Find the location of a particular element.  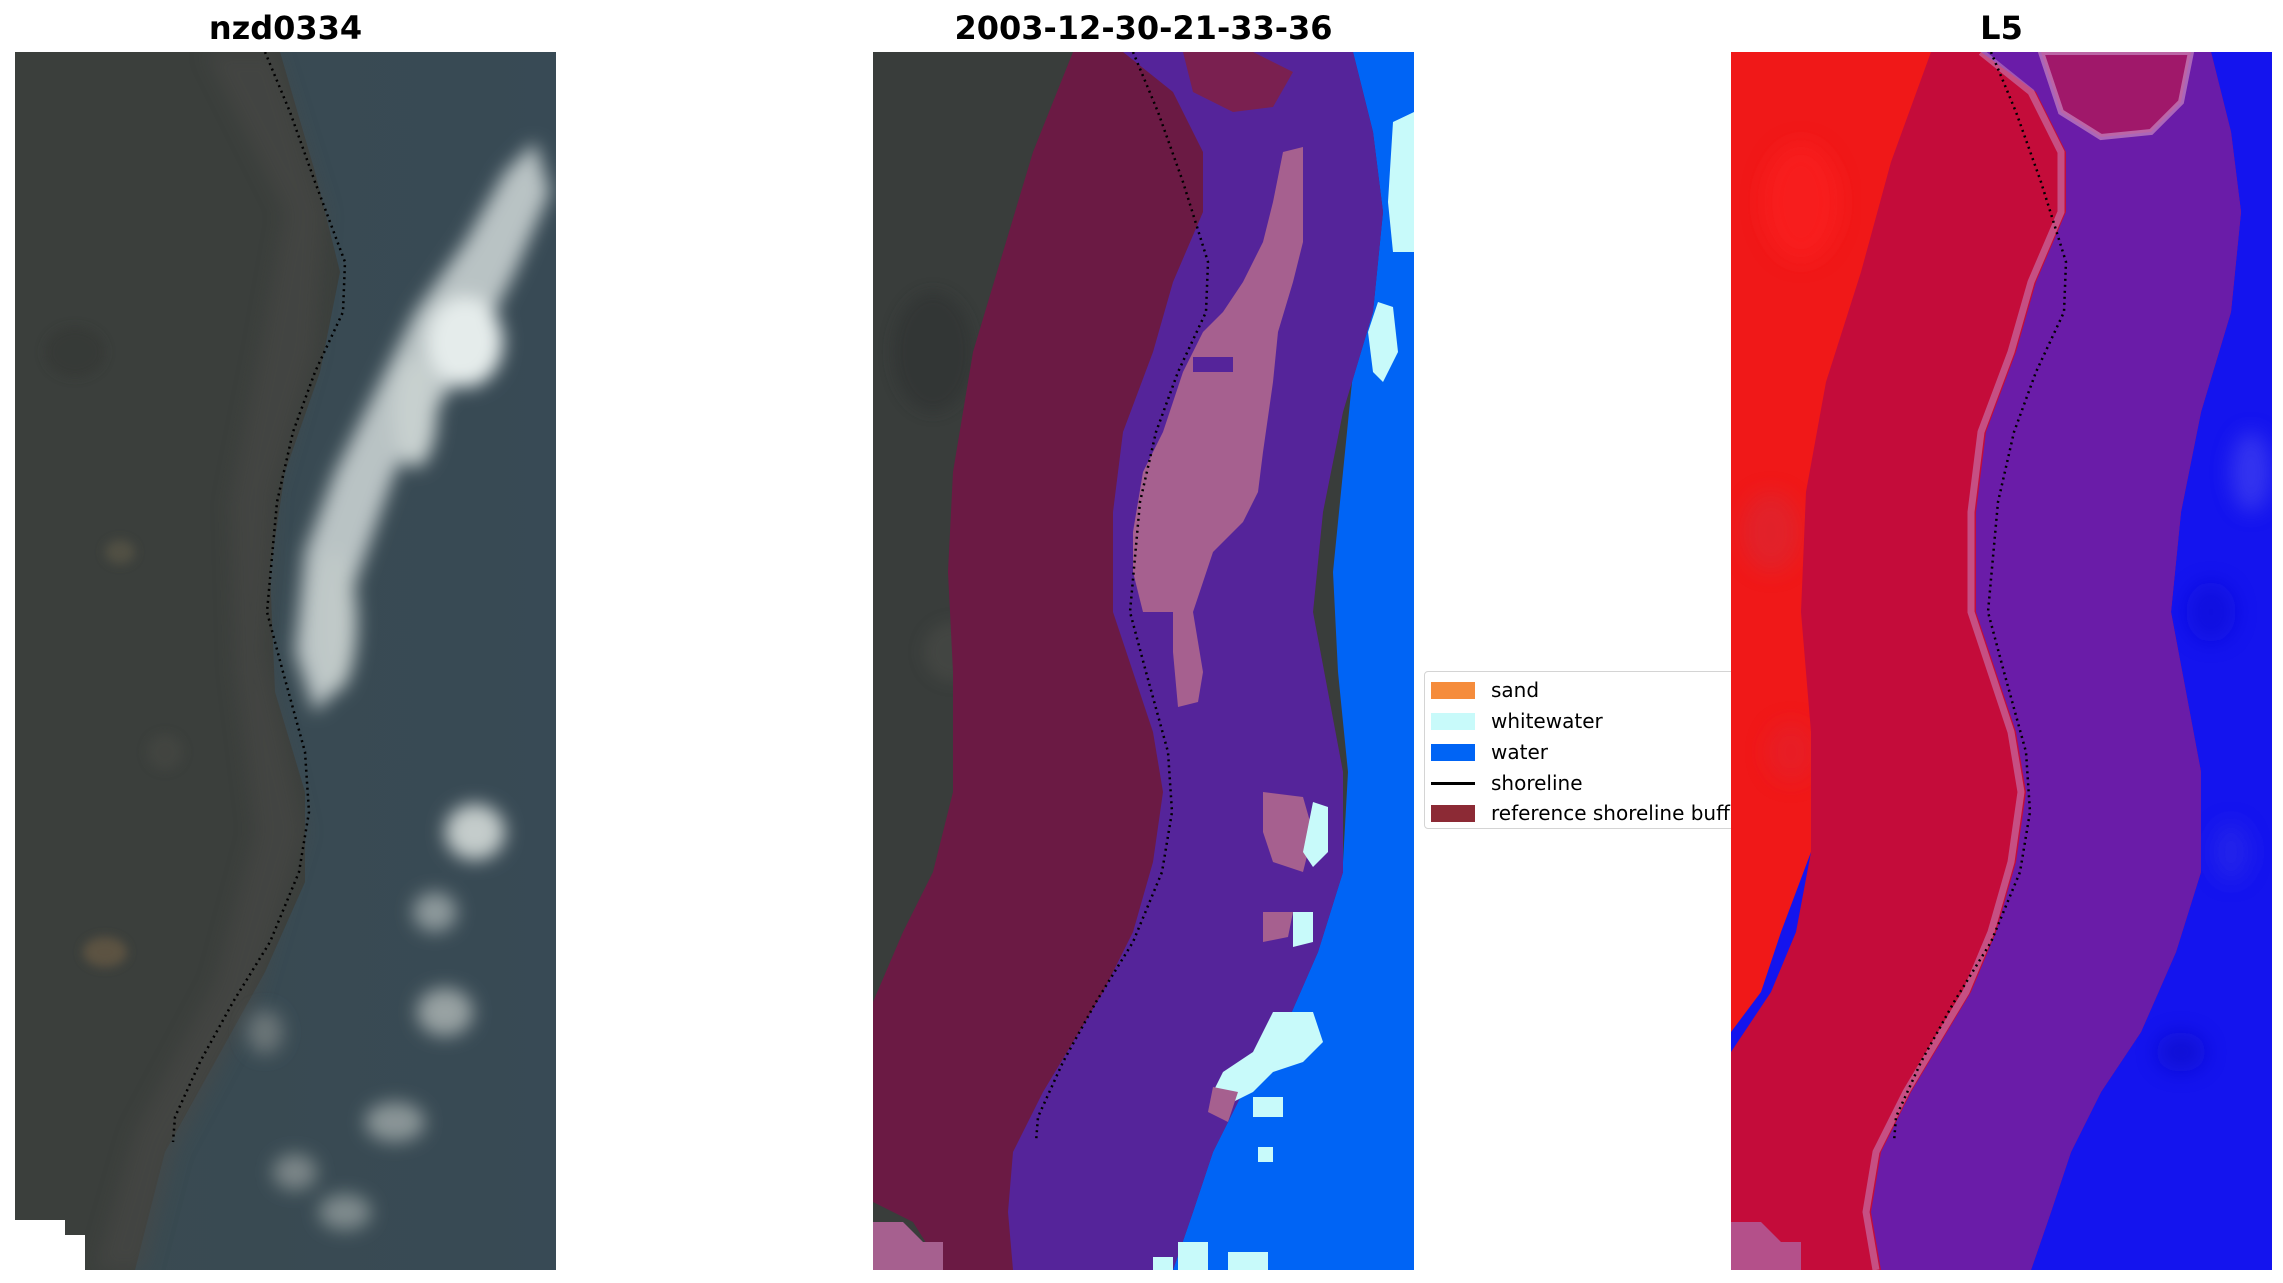

legend-label: shoreline is located at coordinates (1537, 783).